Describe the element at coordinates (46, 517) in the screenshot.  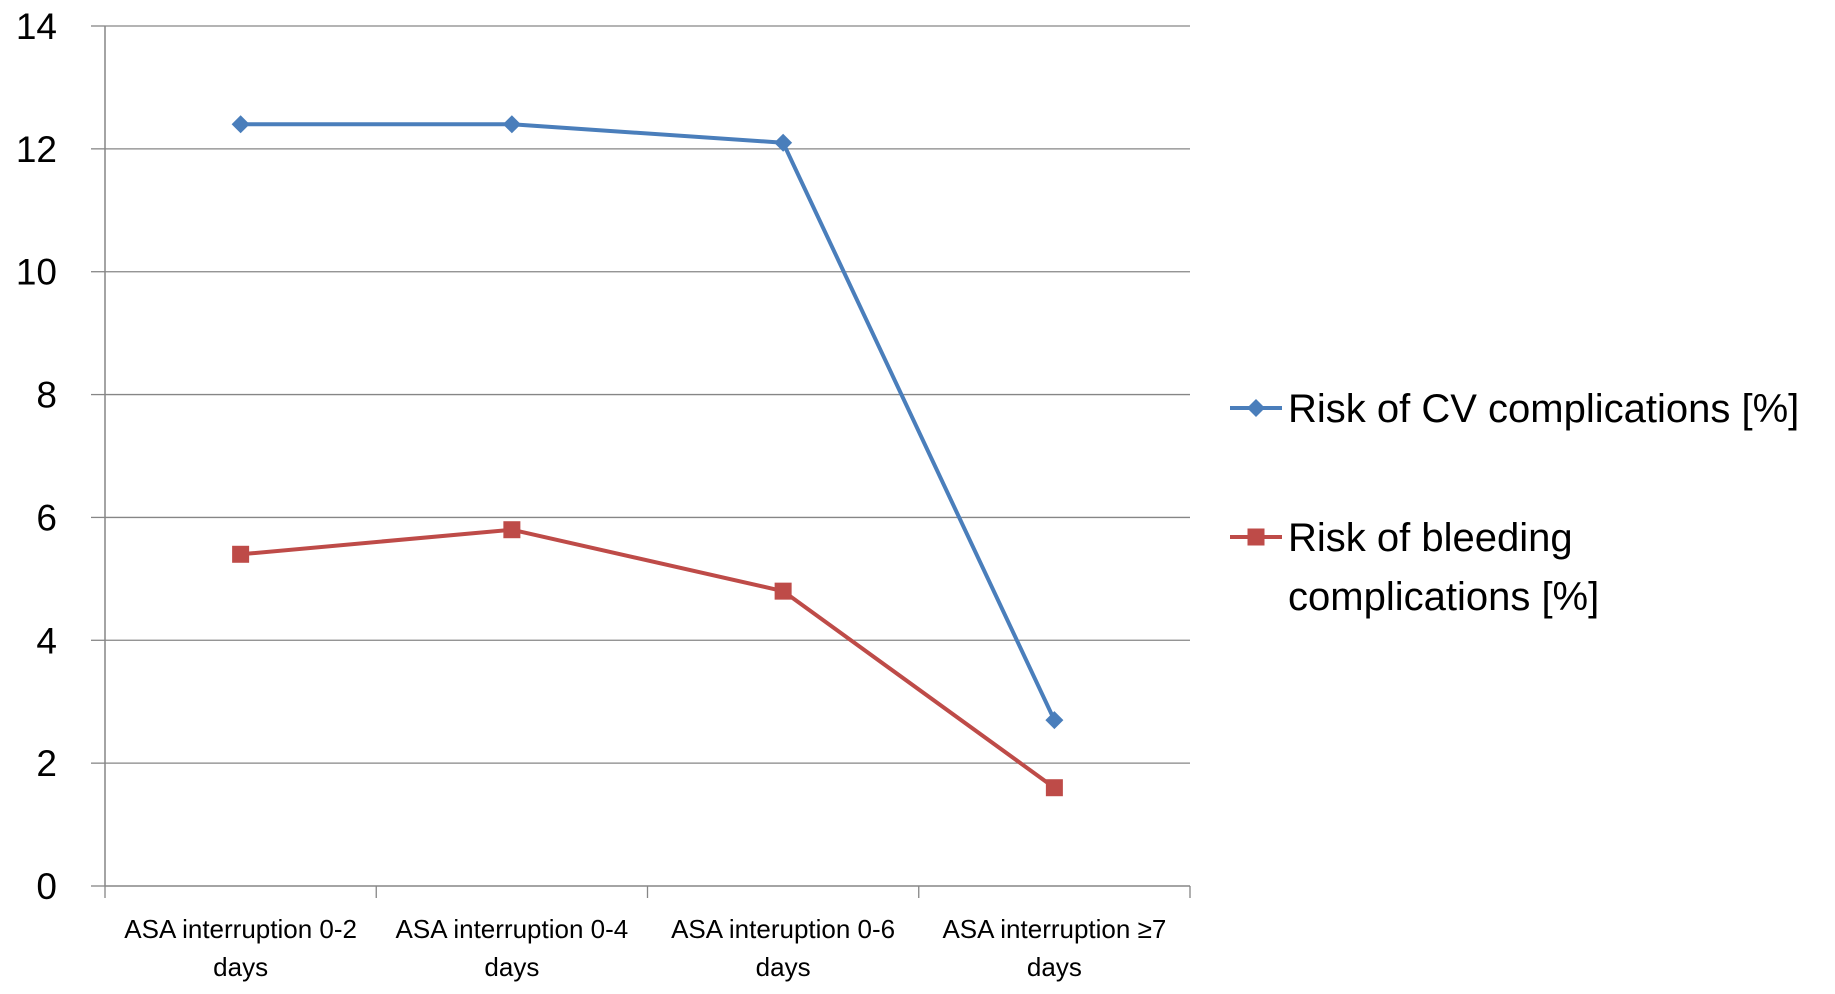
I see `y-tick-label: 6` at that location.